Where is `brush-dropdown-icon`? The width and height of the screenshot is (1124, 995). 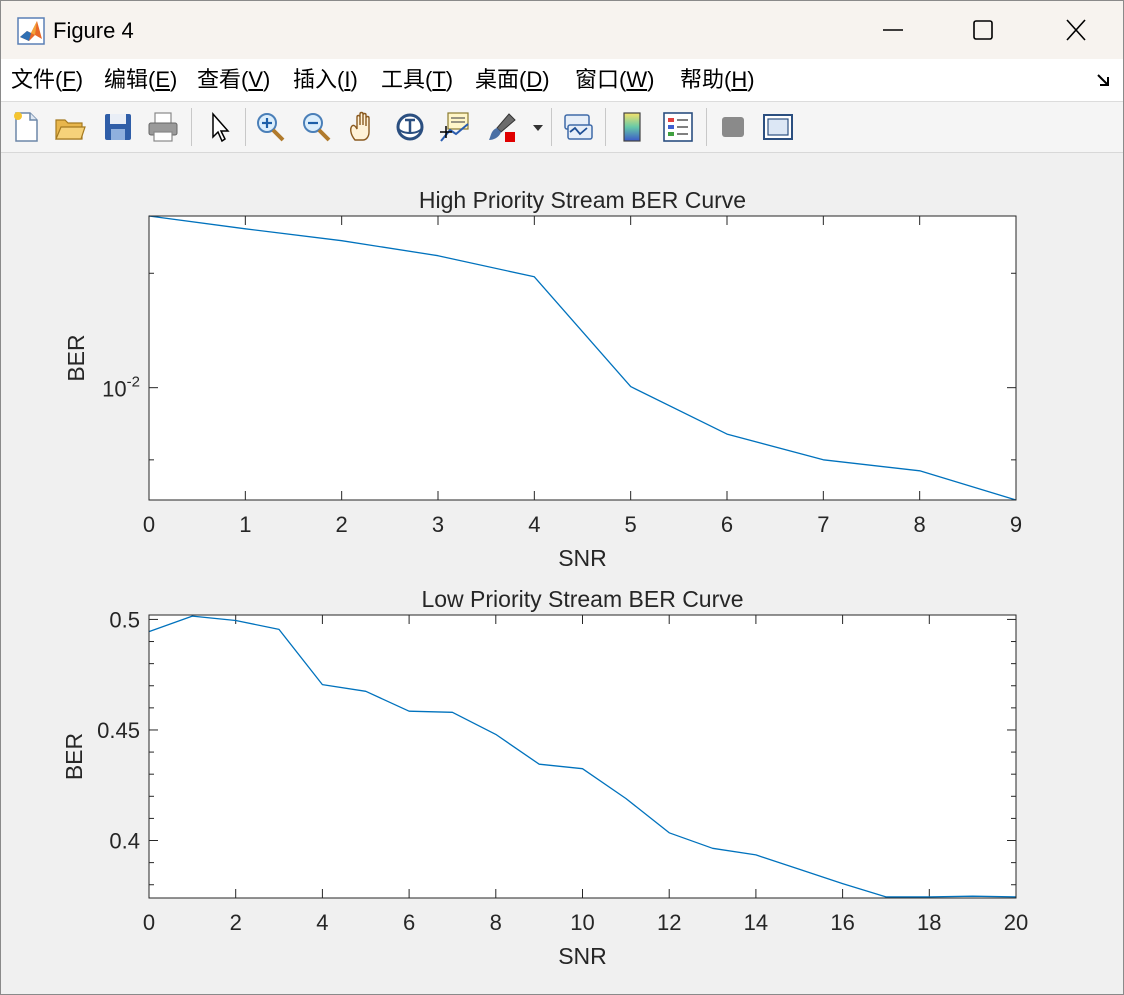
brush-dropdown-icon is located at coordinates (538, 127).